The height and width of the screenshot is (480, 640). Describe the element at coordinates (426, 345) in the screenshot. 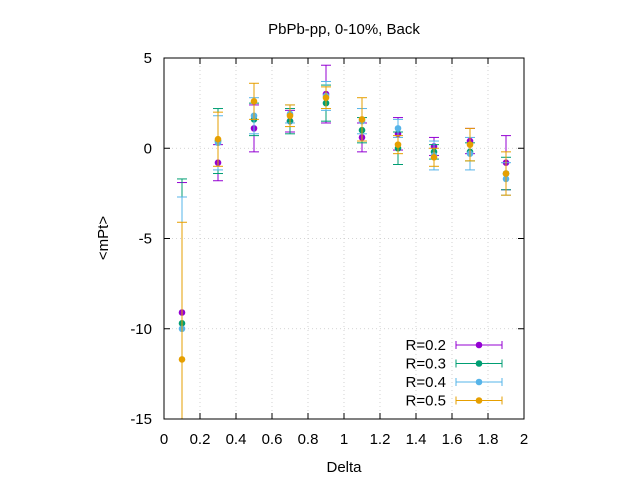

I see `legend-label: R=0.2` at that location.